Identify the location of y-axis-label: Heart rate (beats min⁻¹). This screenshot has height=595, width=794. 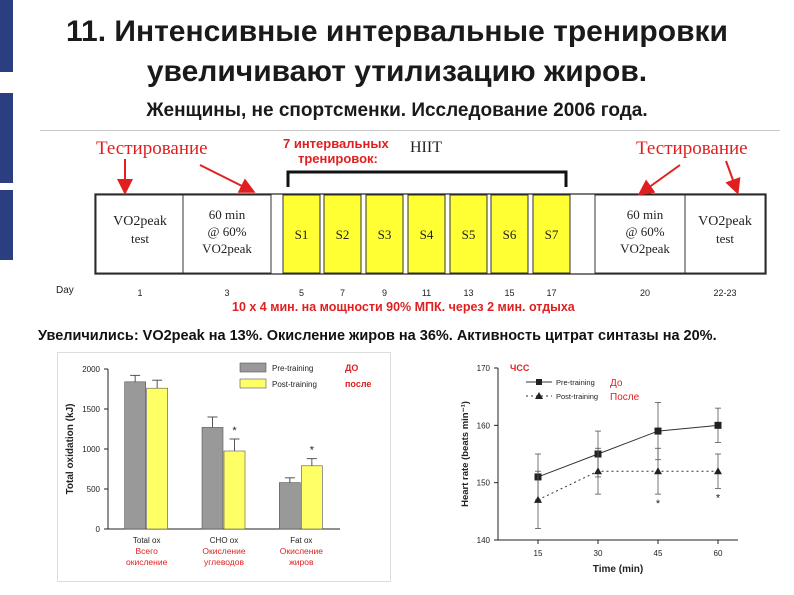
(465, 454).